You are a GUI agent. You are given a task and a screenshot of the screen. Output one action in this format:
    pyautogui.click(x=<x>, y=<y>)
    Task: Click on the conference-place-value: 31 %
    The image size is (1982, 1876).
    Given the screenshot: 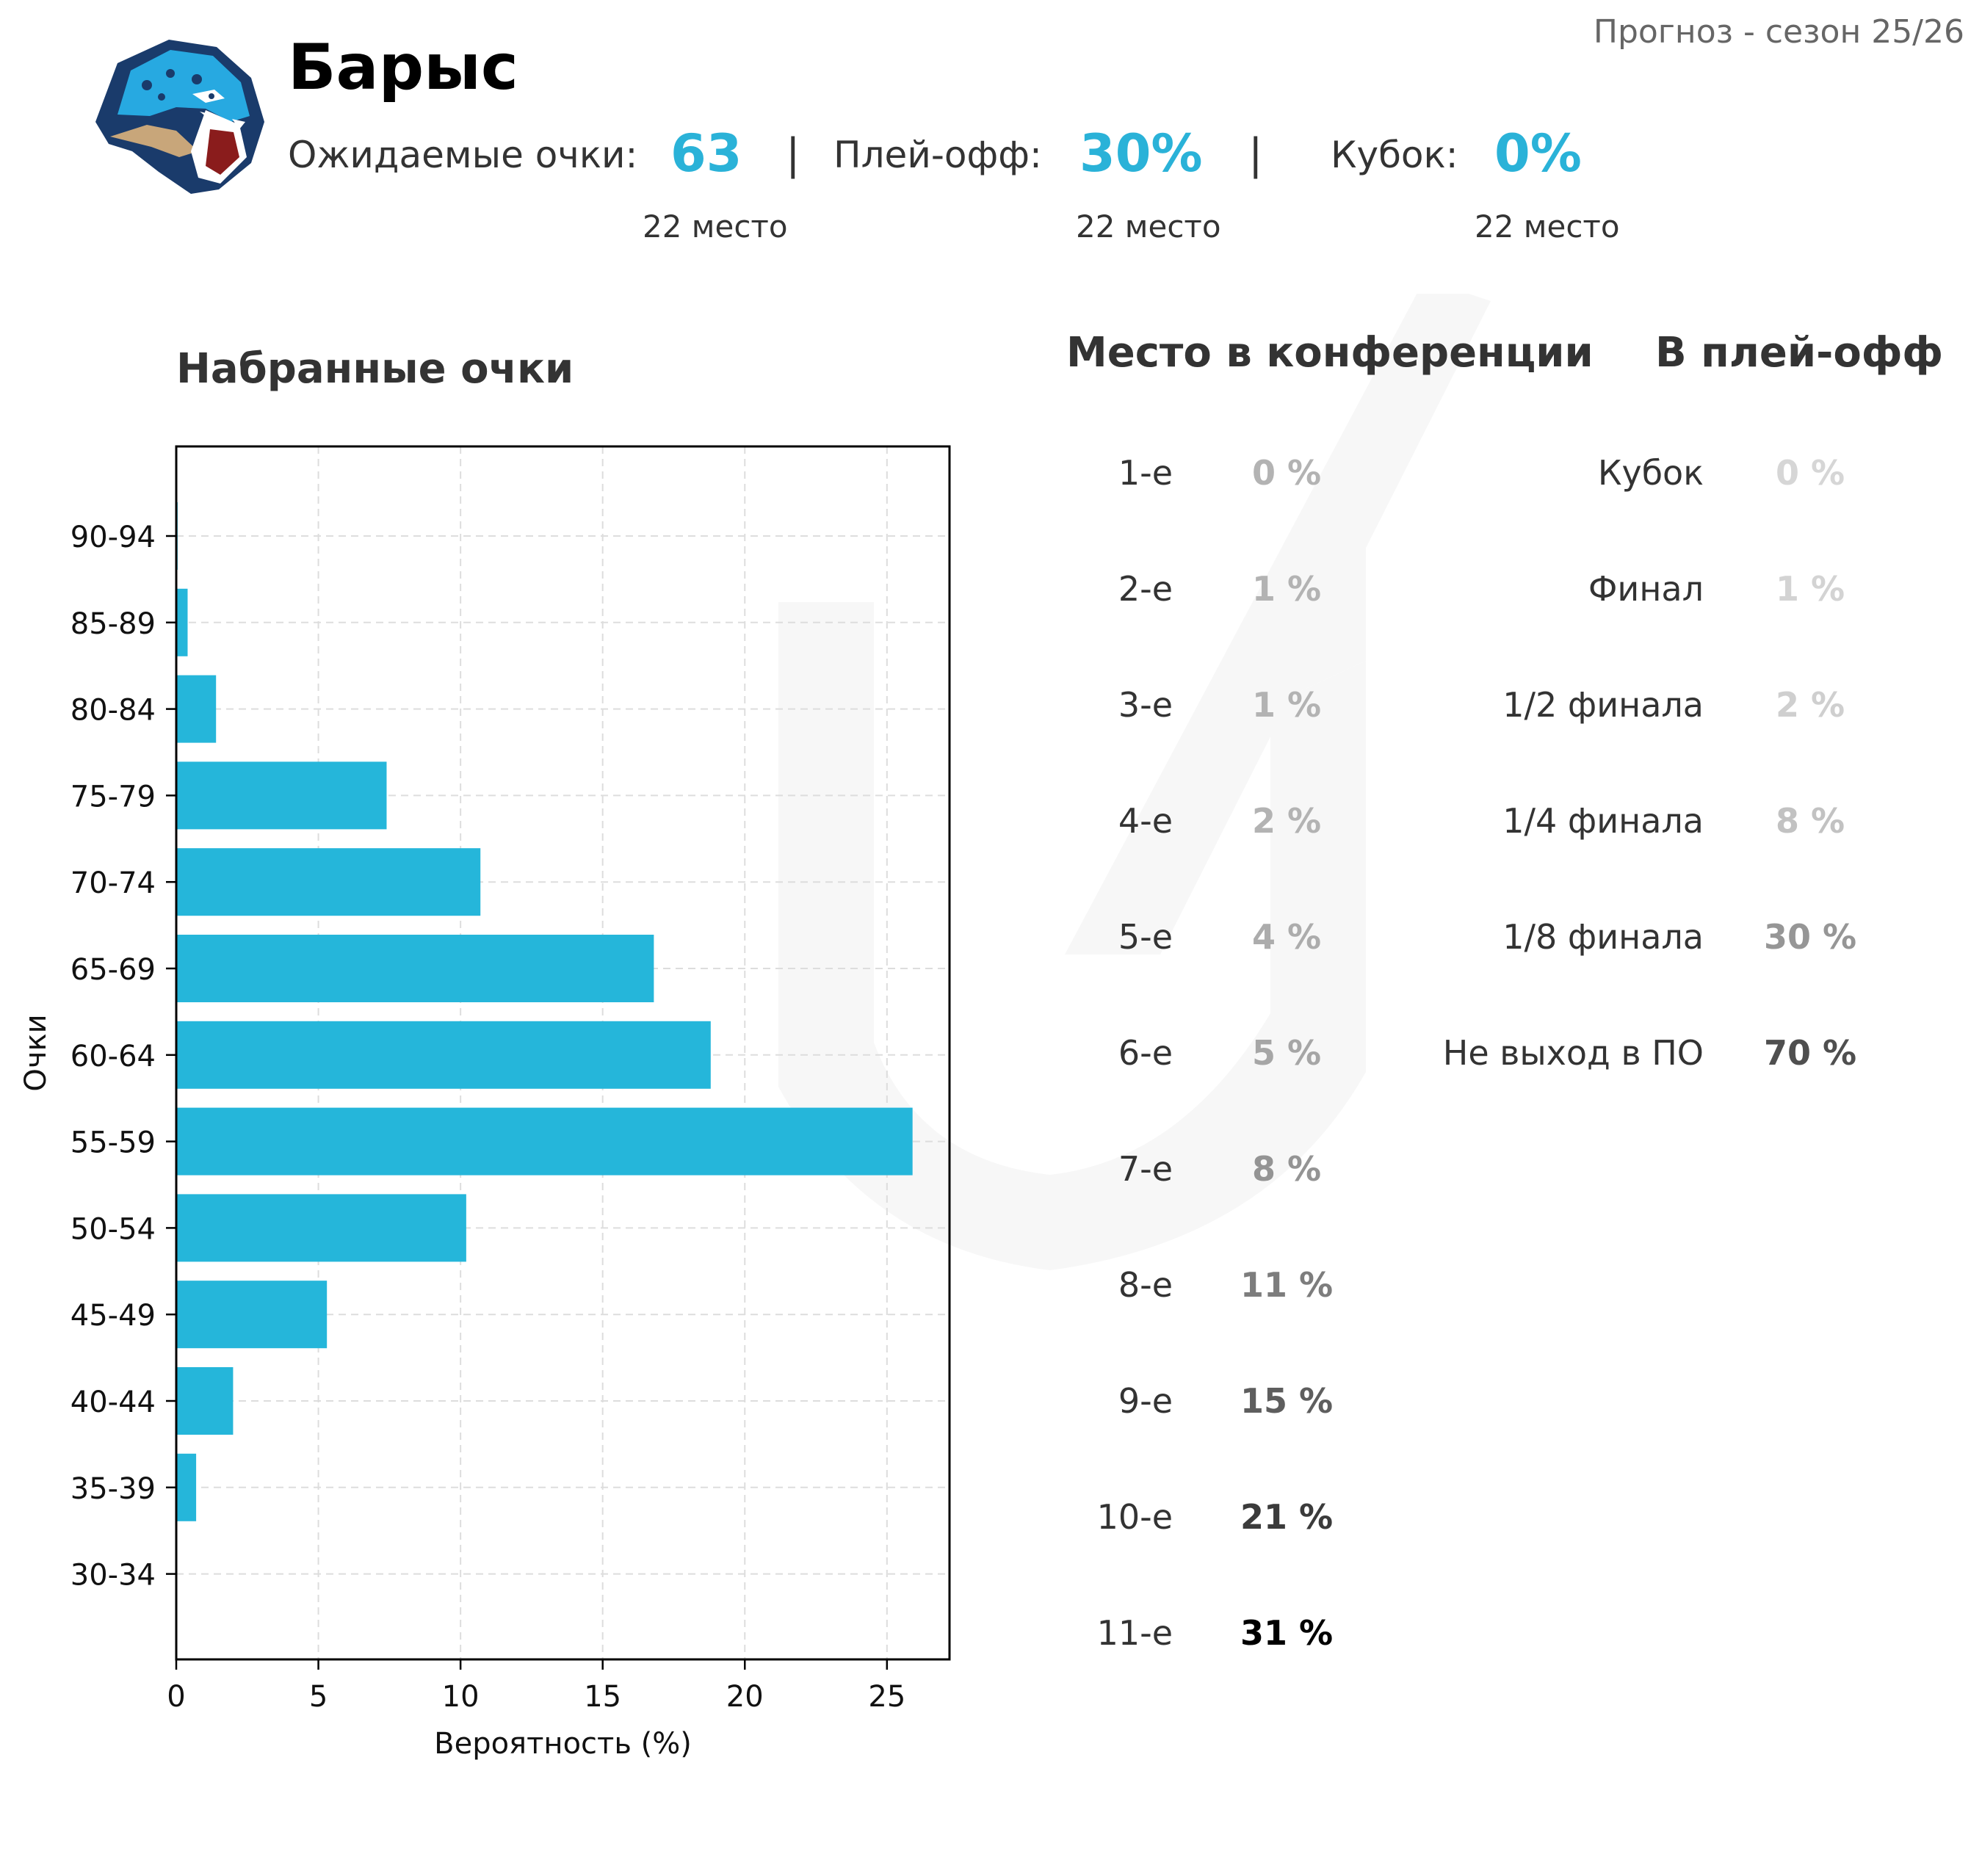 What is the action you would take?
    pyautogui.click(x=1287, y=1633)
    